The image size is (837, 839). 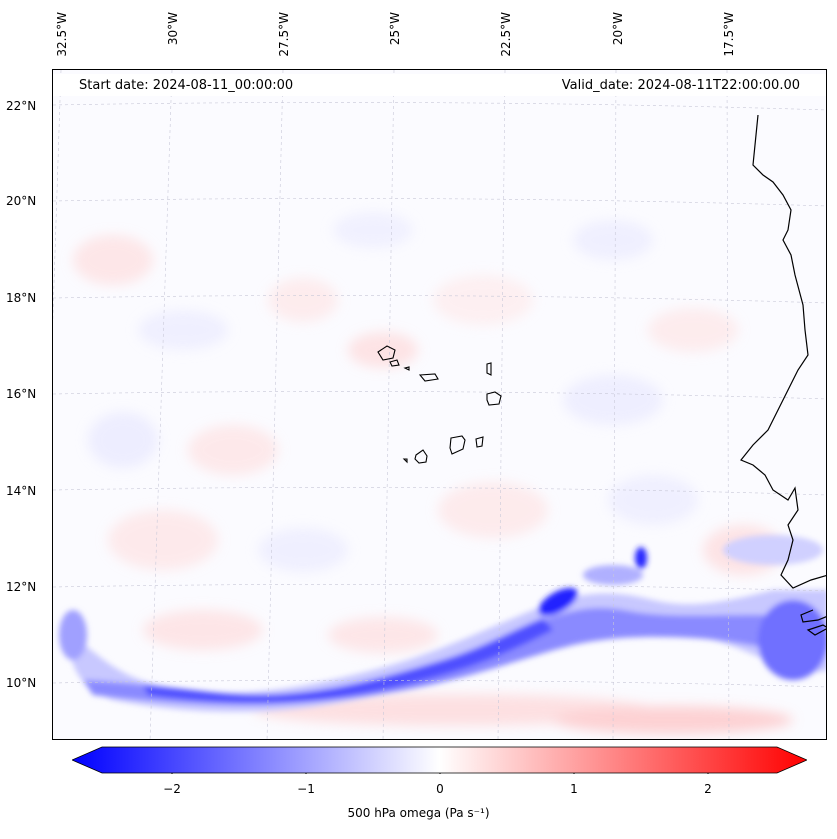 I want to click on lat-label-18n: 18°N, so click(x=21, y=298).